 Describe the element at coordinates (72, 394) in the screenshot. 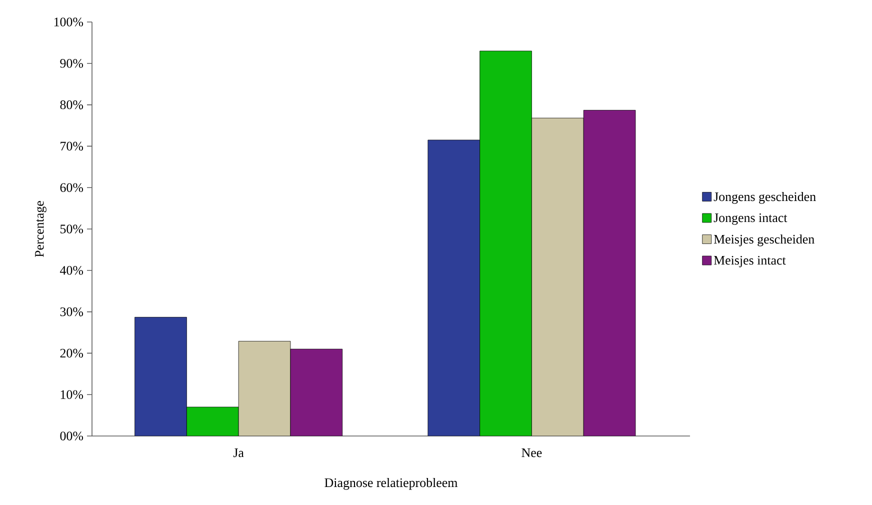

I see `y-tick-label: 10%` at that location.